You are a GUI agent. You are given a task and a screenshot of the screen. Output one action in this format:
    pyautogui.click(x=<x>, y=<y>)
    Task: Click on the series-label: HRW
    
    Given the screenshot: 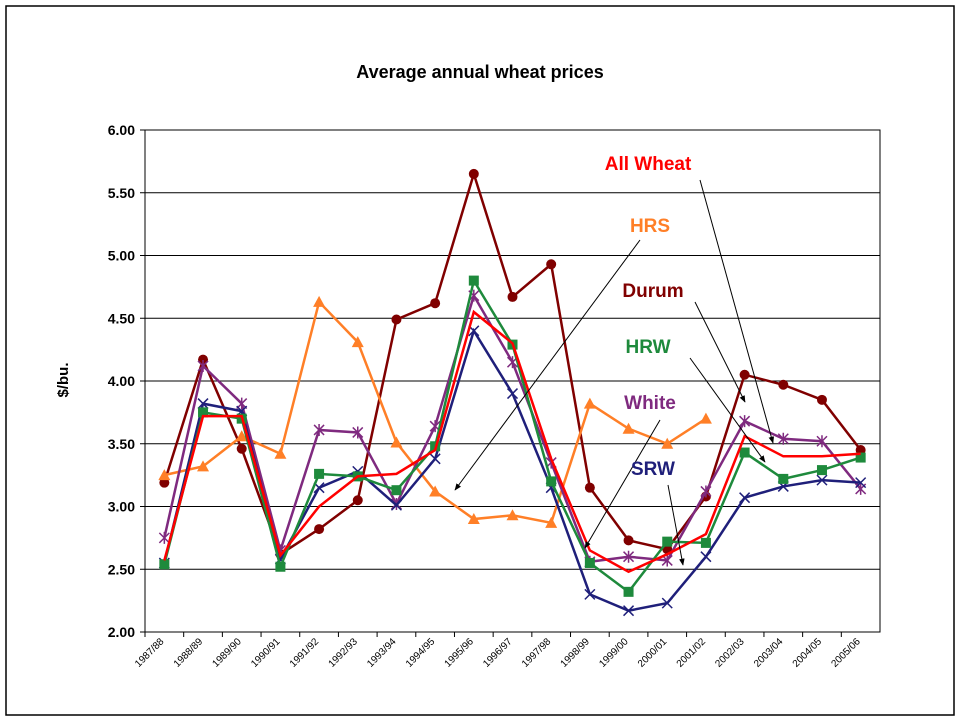 What is the action you would take?
    pyautogui.click(x=647, y=347)
    